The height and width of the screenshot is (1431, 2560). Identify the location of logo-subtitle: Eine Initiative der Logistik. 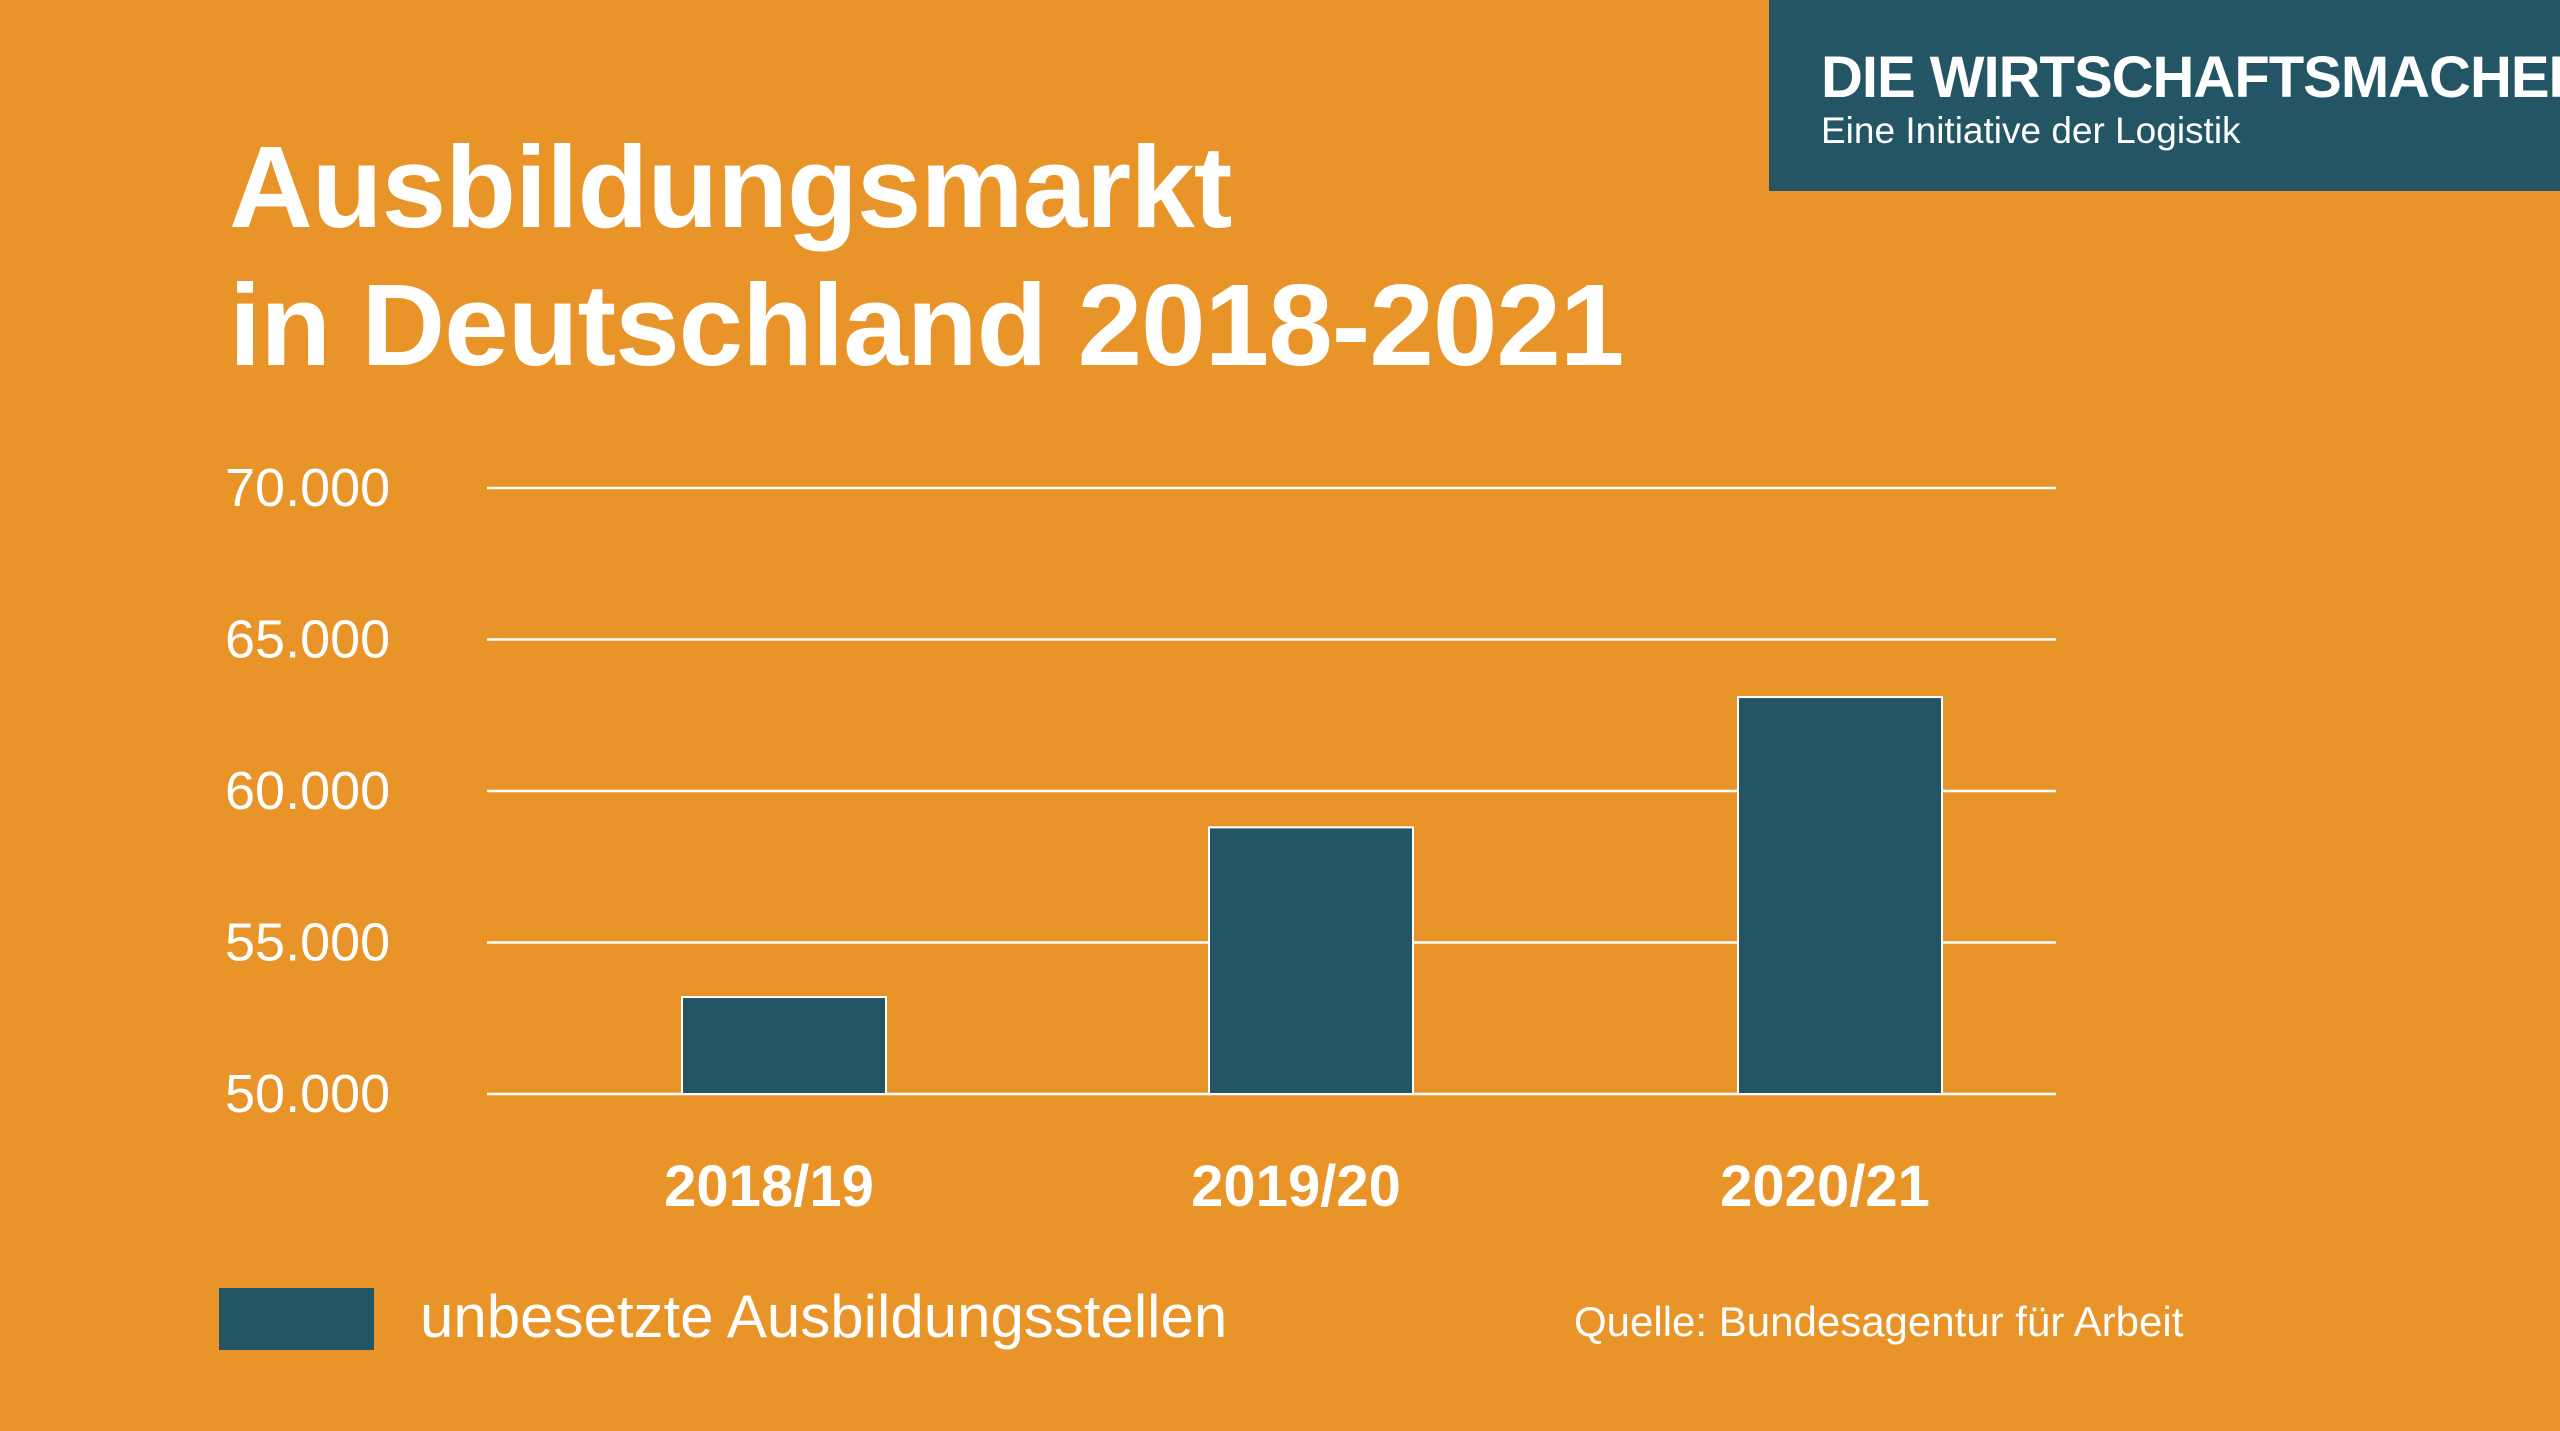
(2031, 130).